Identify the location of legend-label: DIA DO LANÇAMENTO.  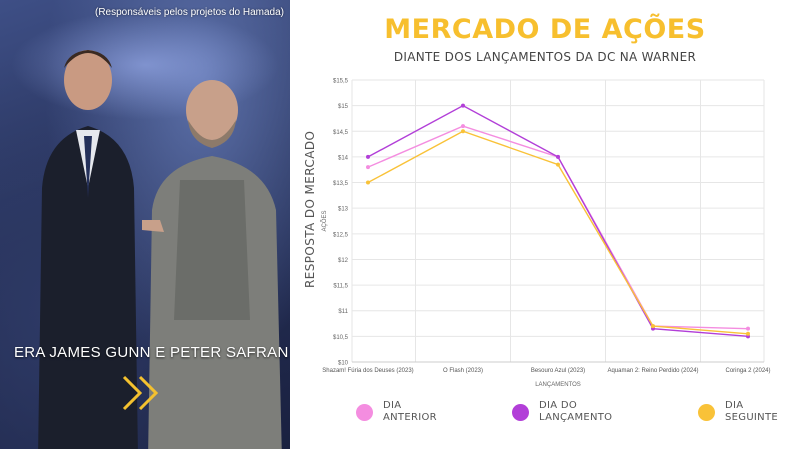
(579, 412).